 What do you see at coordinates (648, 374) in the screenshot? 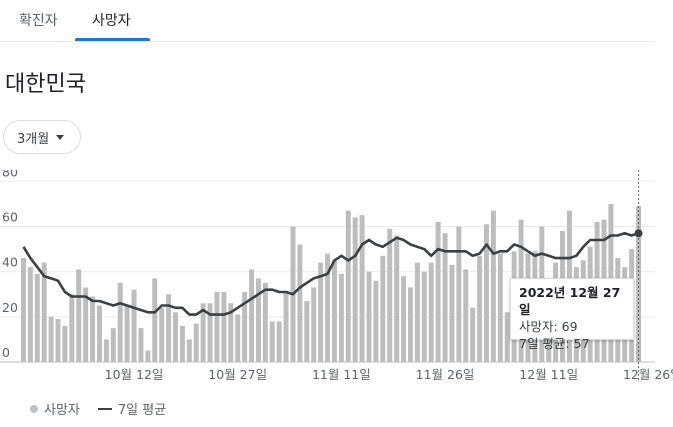
I see `x-tick-label: 12월 26일` at bounding box center [648, 374].